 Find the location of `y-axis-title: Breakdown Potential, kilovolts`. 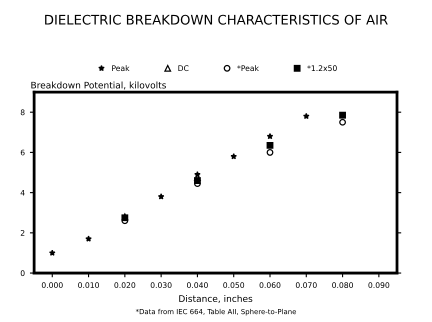

y-axis-title: Breakdown Potential, kilovolts is located at coordinates (98, 86).